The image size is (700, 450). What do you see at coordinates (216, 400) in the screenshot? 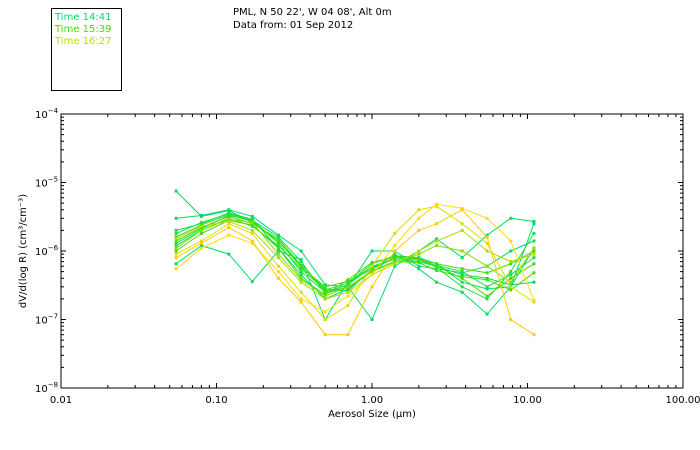
I see `x-tick-label: 0.10` at bounding box center [216, 400].